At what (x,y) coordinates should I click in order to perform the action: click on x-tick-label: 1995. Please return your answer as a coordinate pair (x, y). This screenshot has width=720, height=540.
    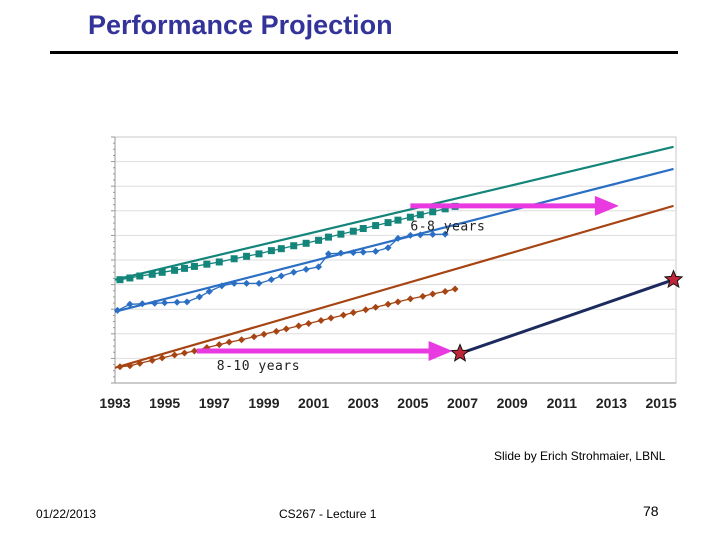
    Looking at the image, I should click on (164, 403).